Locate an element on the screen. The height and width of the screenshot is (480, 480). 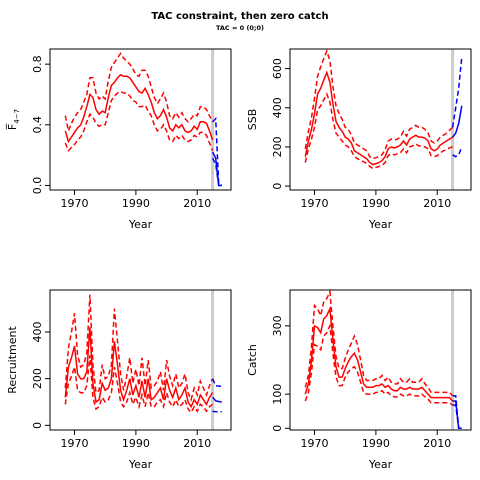
fbar-x-tick-label: 1990 is located at coordinates (136, 203).